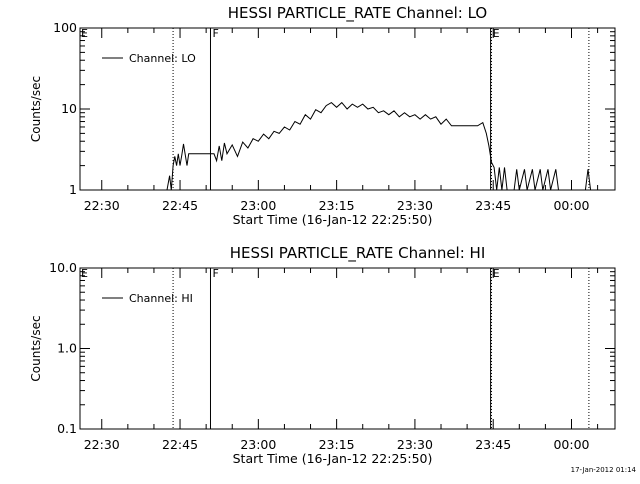  I want to click on chart-title: HESSI PARTICLE_RATE Channel: HI, so click(358, 253).